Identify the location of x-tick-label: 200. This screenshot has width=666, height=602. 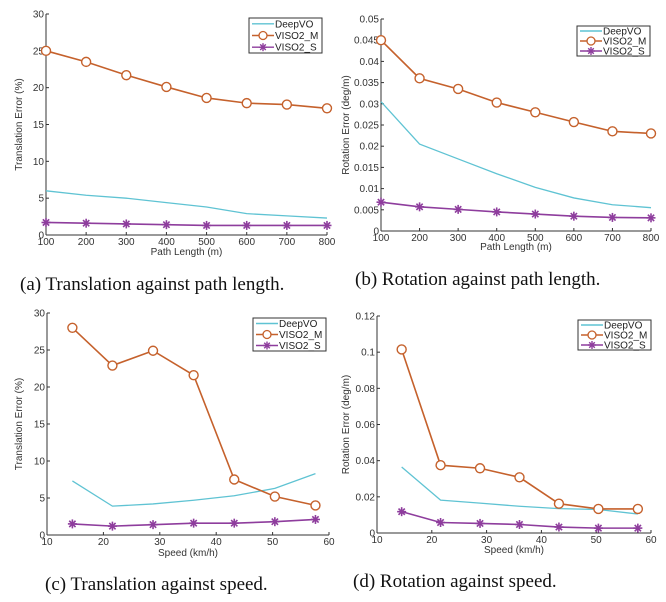
(86, 242).